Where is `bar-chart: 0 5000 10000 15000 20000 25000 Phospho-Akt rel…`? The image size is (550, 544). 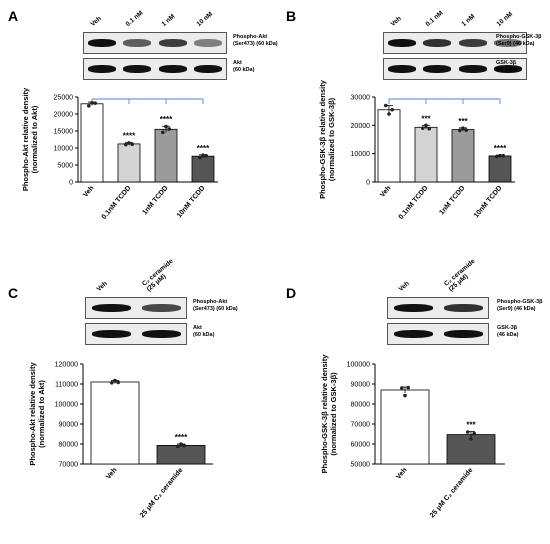
bar-chart: 0 5000 10000 15000 20000 25000 Phospho-Akt rel… is located at coordinates (119, 154).